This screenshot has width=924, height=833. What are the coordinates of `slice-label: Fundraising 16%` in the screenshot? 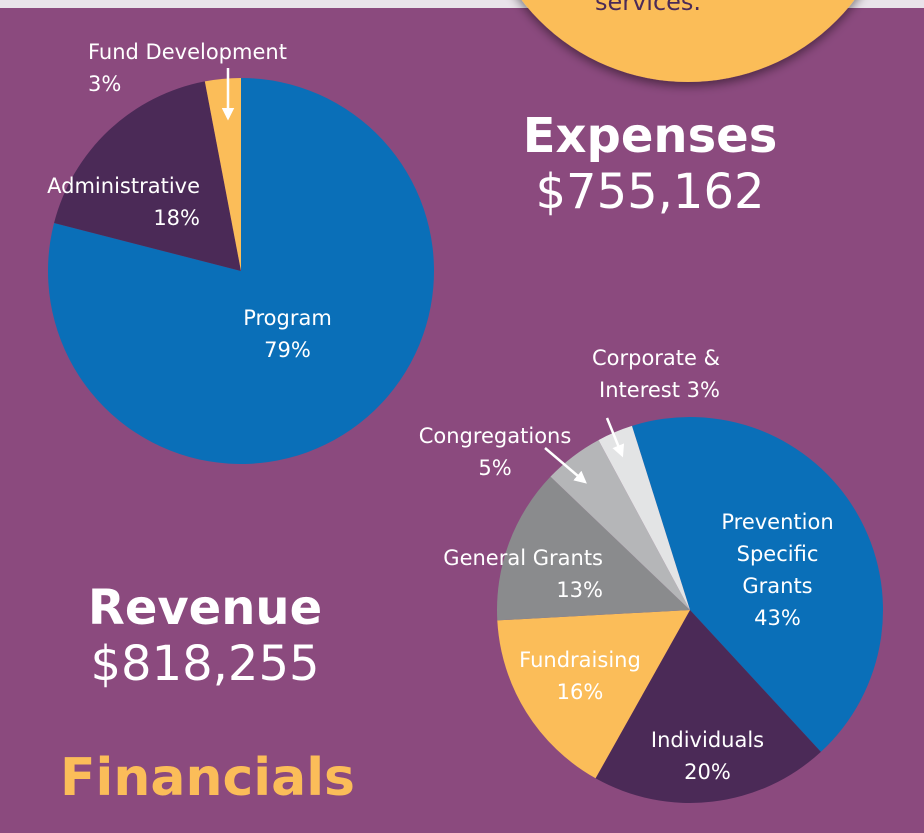 It's located at (580, 676).